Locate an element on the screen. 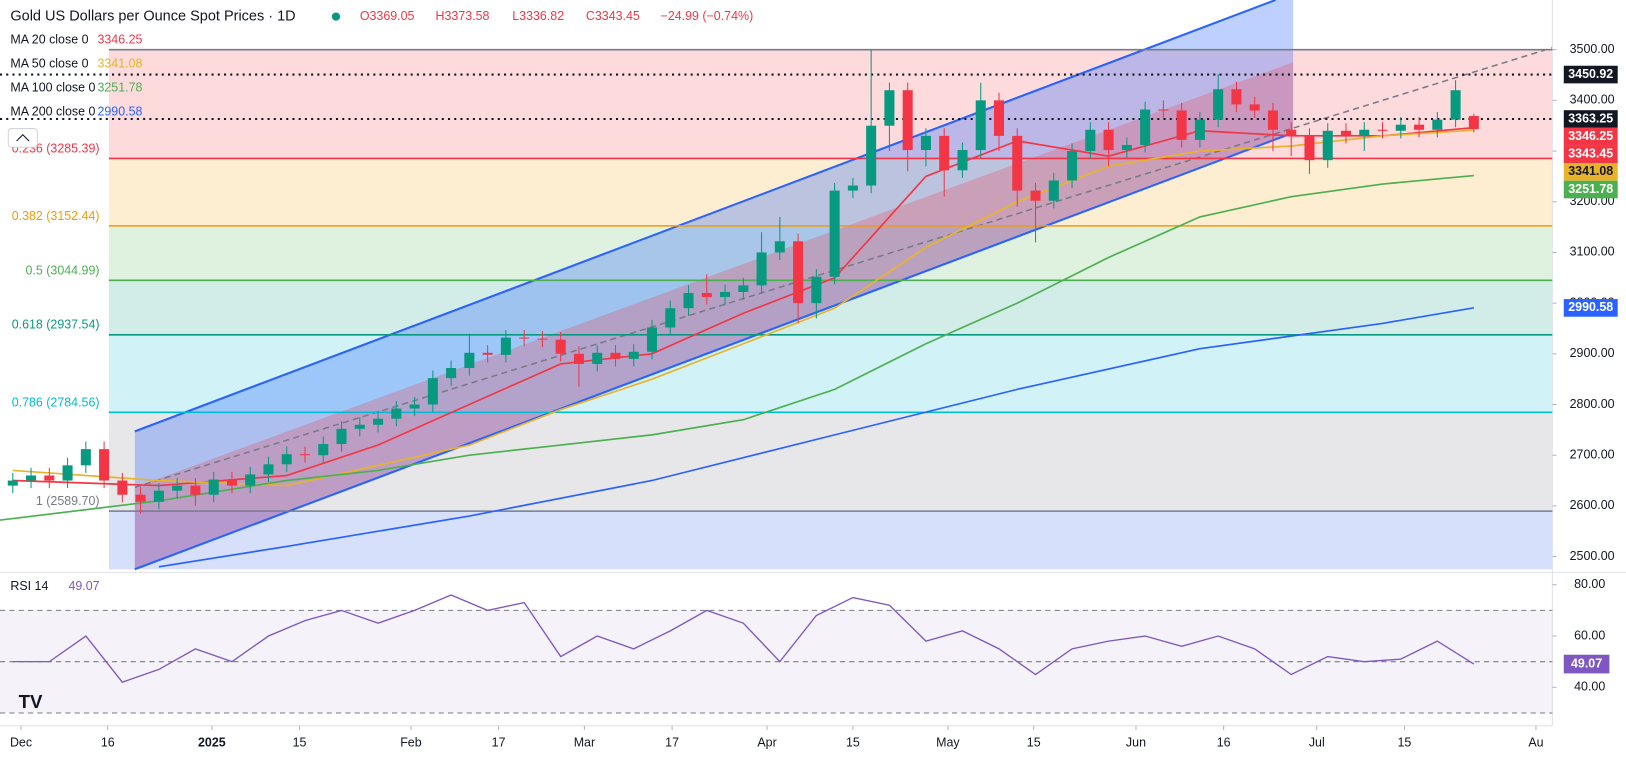 This screenshot has height=759, width=1626. fib-label: 1 (2589.70) is located at coordinates (68, 501).